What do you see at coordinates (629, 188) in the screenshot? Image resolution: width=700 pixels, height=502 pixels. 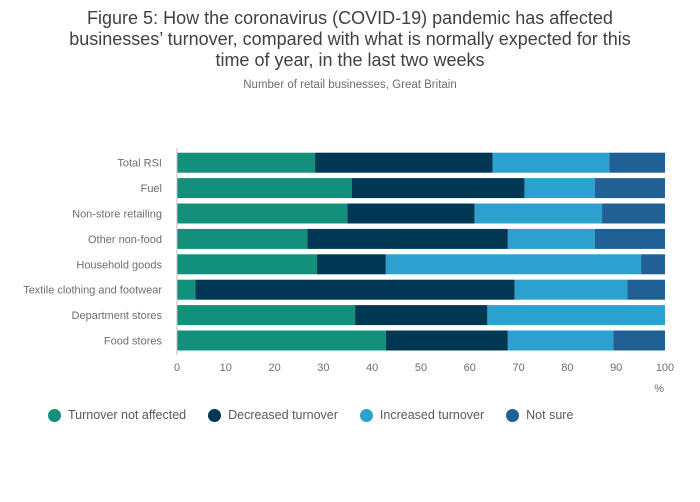 I see `bar-fuel-not-sure` at bounding box center [629, 188].